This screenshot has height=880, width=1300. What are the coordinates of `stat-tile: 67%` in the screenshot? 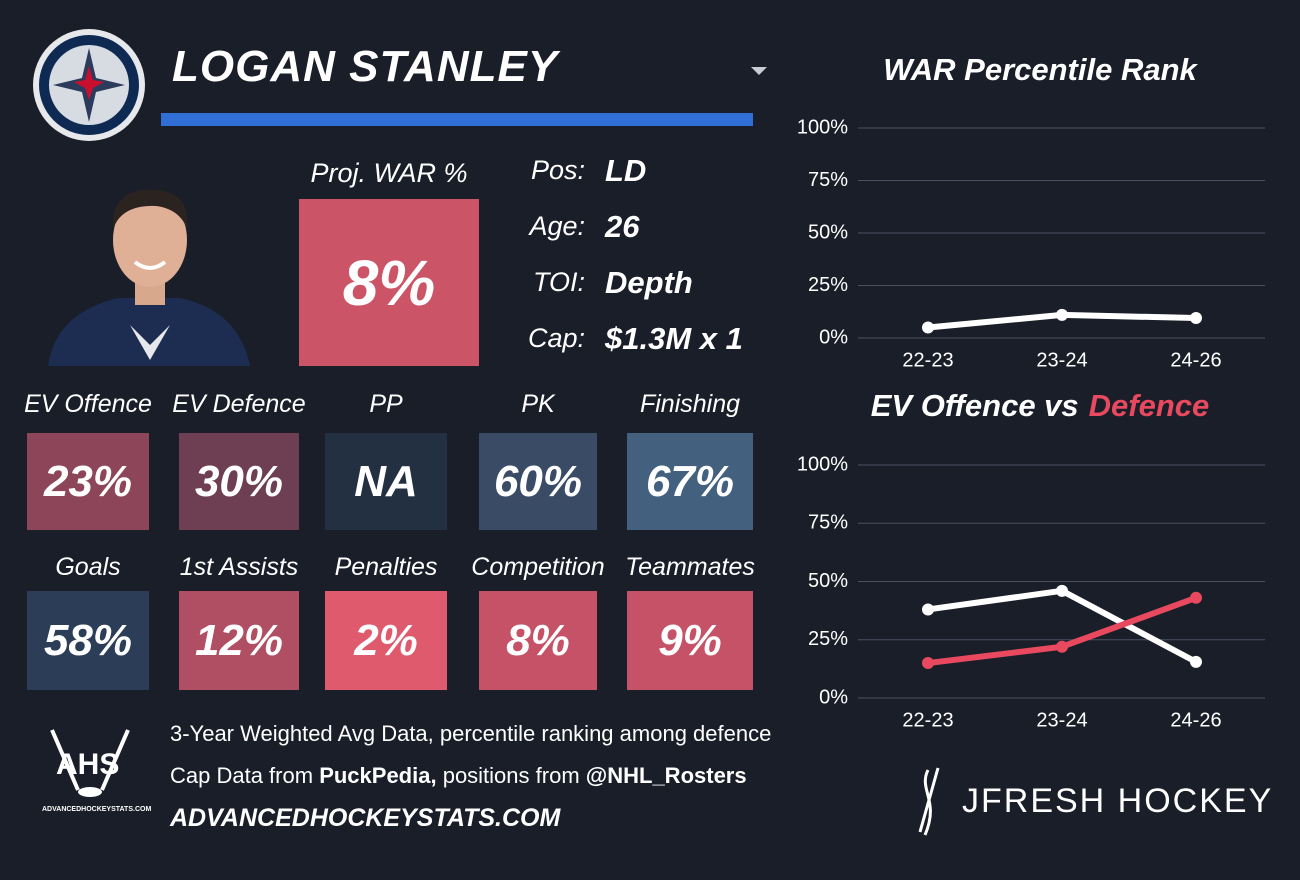 It's located at (690, 481).